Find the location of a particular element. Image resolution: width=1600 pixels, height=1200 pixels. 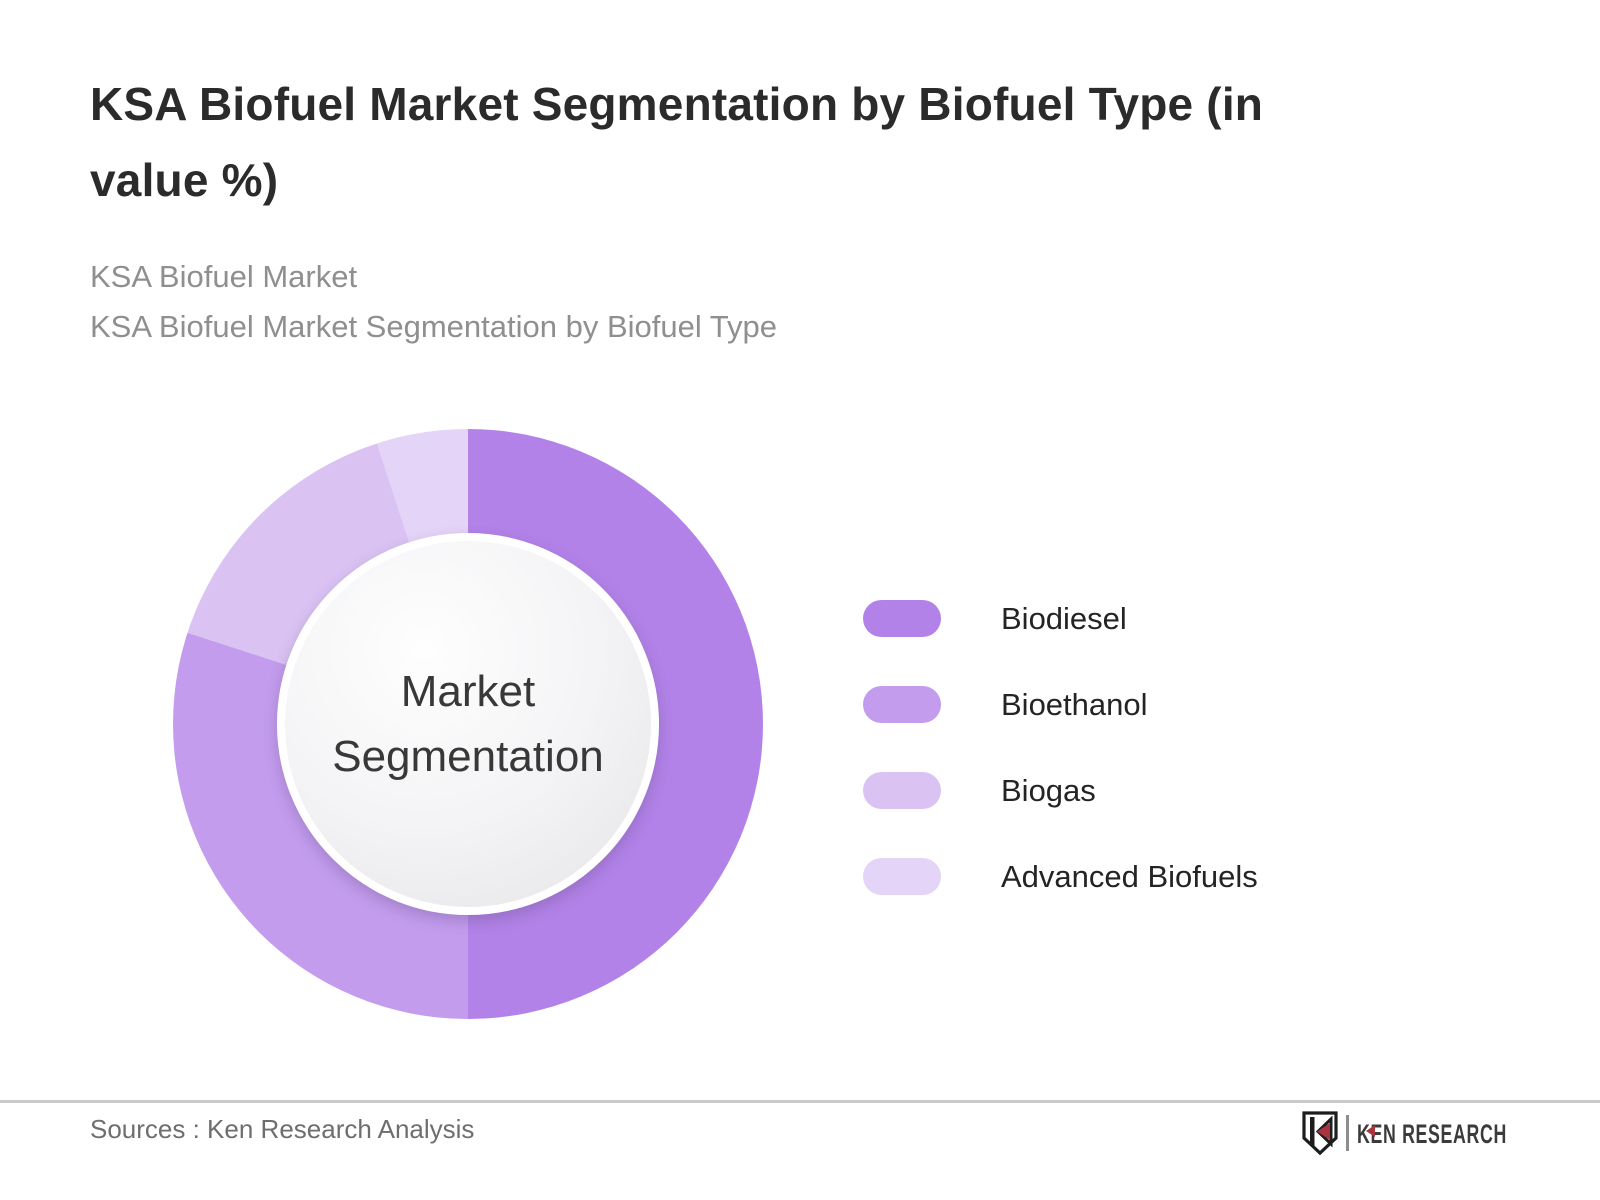

ken-research-logo: KEN RESEARCH is located at coordinates (1406, 1135).